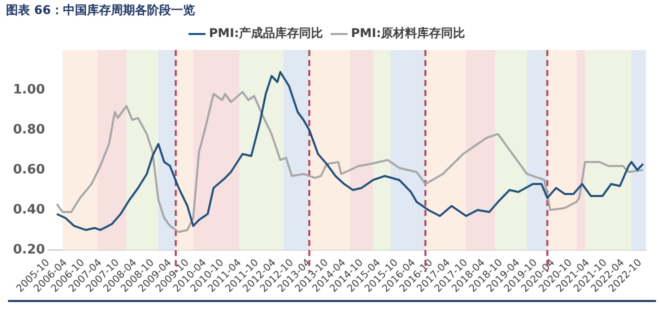 The image size is (660, 322). Describe the element at coordinates (29, 210) in the screenshot. I see `y-tick-label: 0.40` at that location.